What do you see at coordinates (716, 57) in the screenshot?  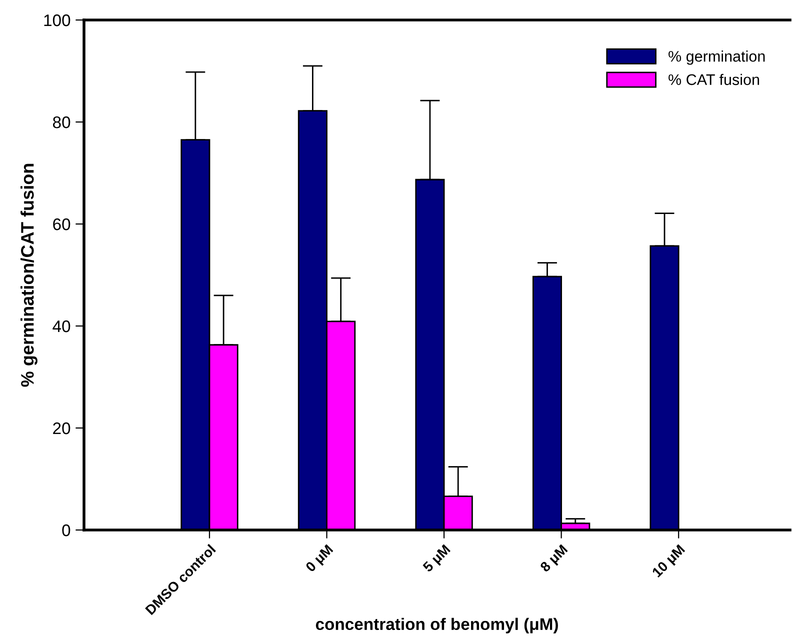 I see `legend-label: % germination` at bounding box center [716, 57].